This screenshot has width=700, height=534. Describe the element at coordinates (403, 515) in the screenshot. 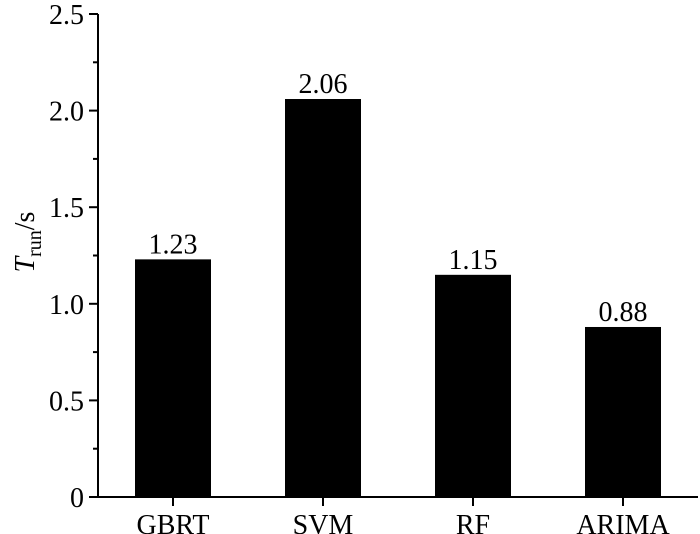

I see `x-ticks-group: GBRT SVM RF ARIMA` at that location.